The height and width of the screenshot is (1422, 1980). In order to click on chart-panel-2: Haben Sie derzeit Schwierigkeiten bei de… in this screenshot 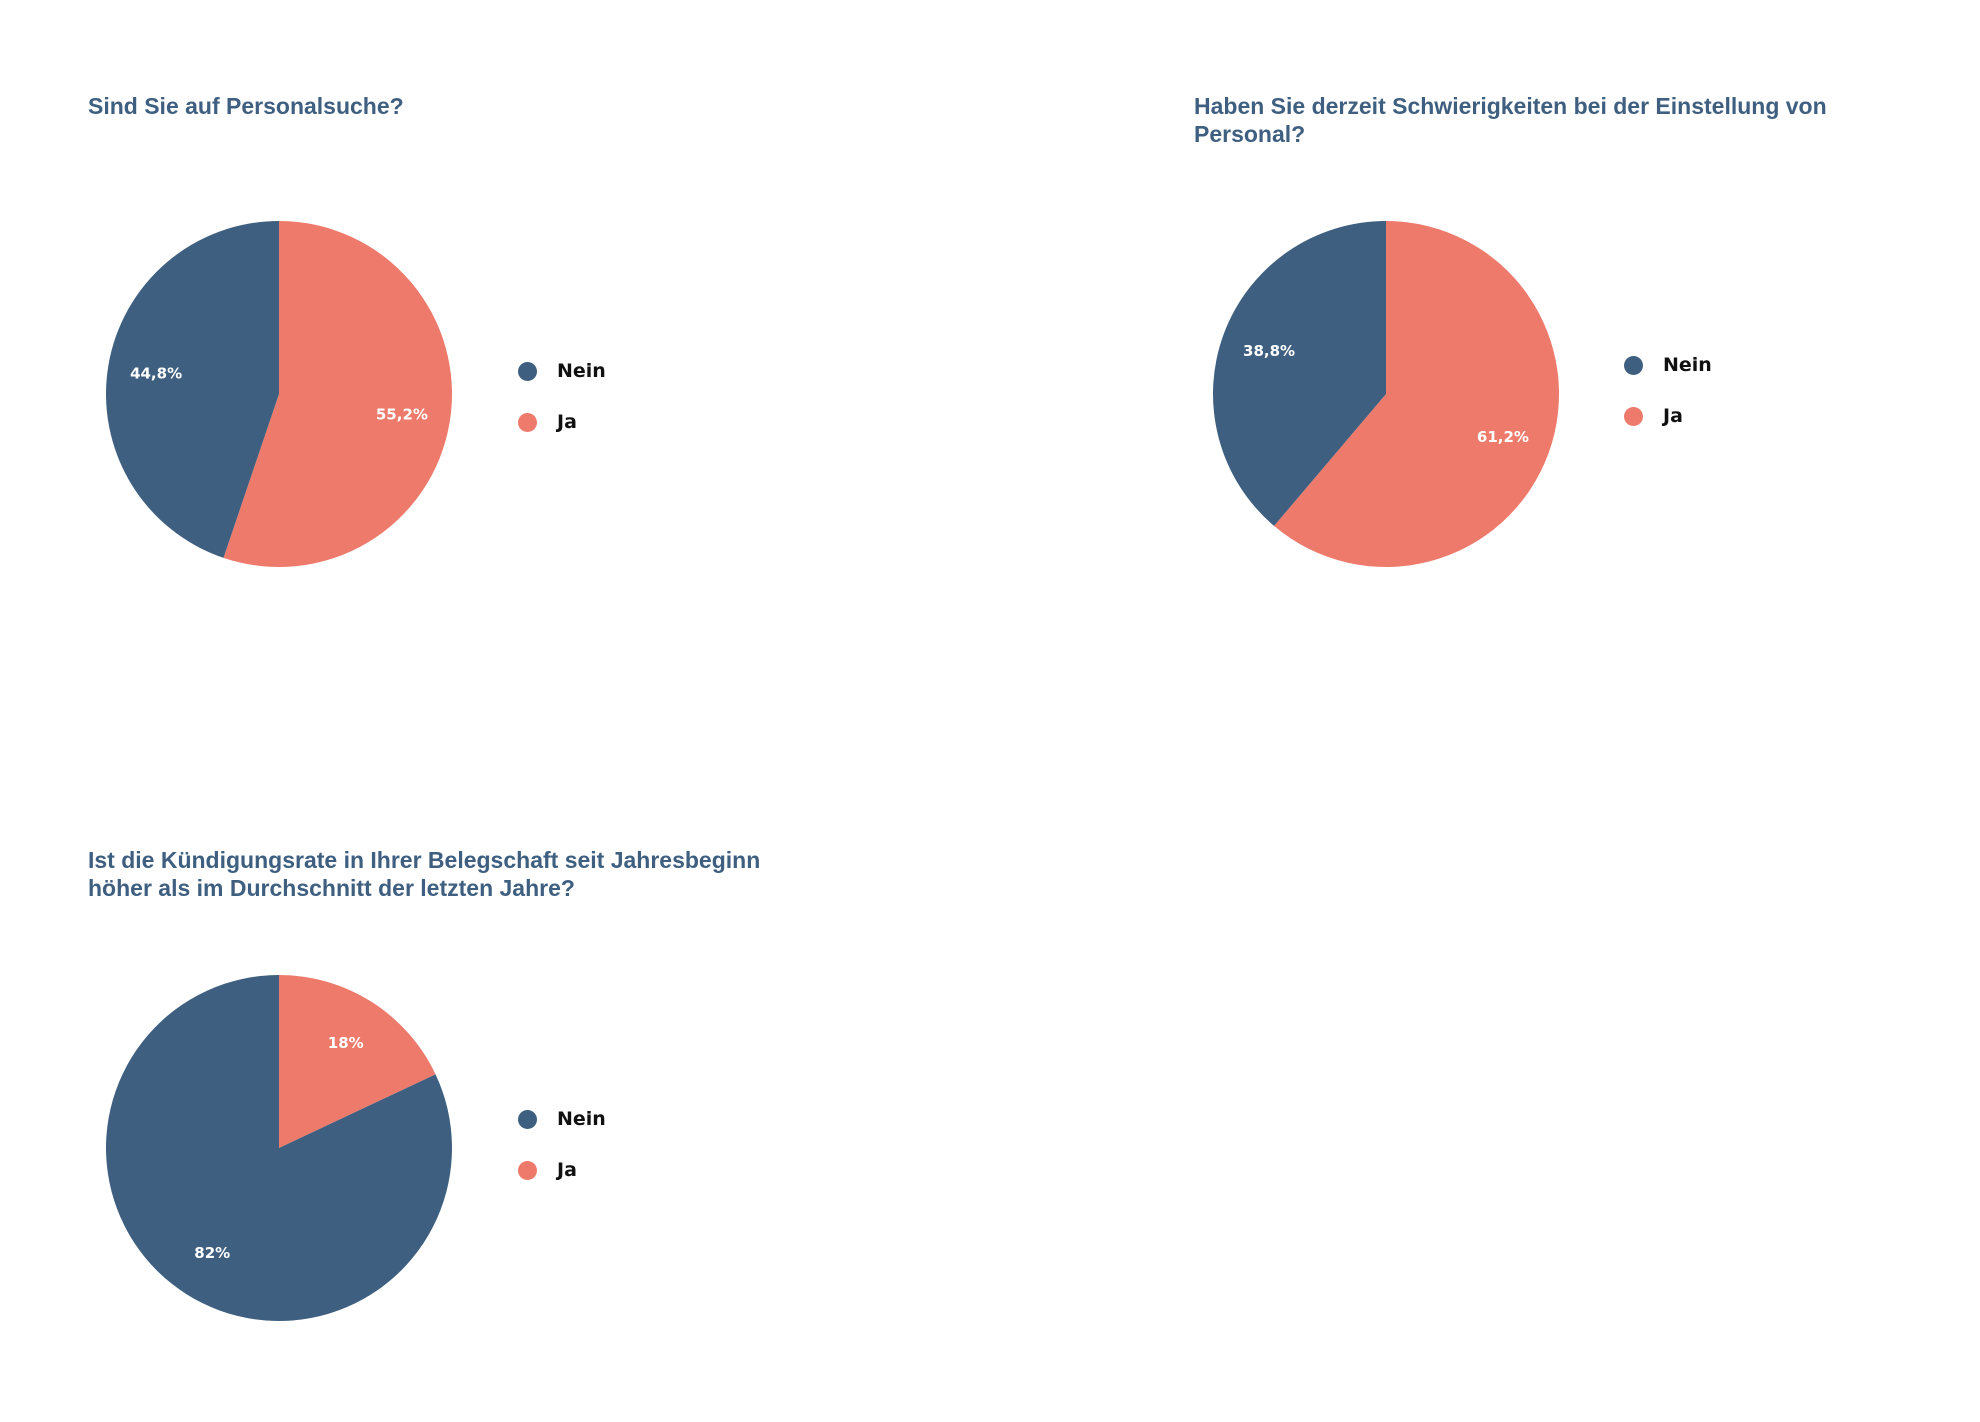, I will do `click(1510, 330)`.